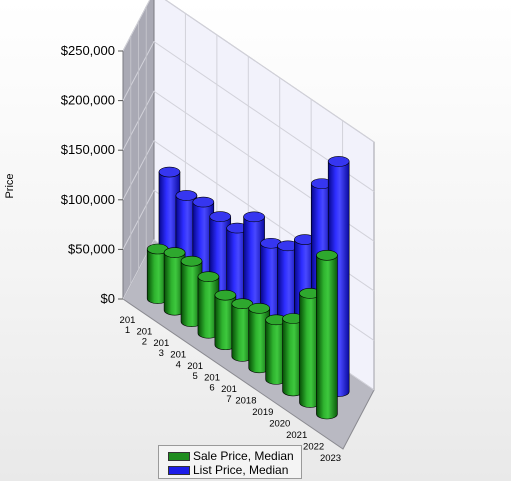 This screenshot has height=481, width=511. I want to click on x-tick-label-line: 7, so click(228, 399).